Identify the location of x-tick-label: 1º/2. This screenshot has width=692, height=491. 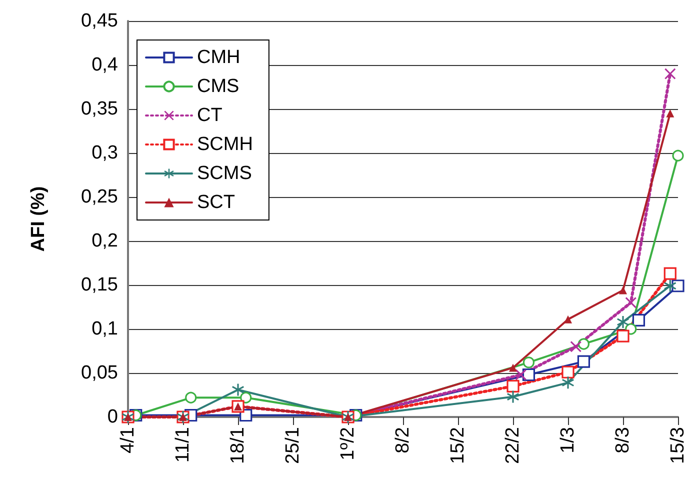
(348, 443).